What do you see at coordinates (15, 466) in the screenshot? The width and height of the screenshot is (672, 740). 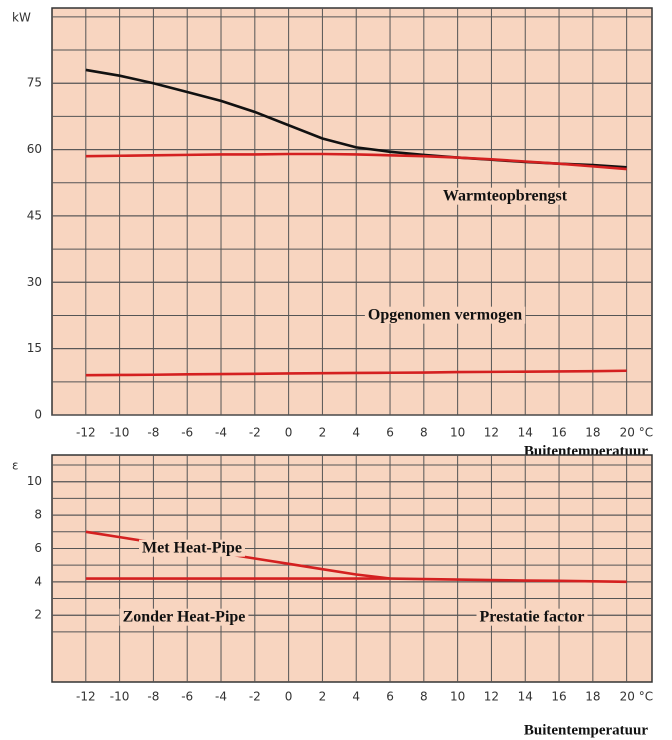 I see `y-axis-label: ε` at bounding box center [15, 466].